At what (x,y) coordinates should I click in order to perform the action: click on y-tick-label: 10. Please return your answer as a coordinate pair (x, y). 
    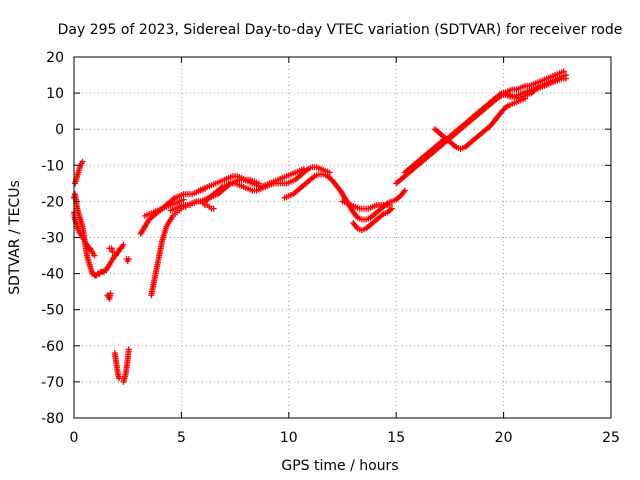
    Looking at the image, I should click on (55, 94).